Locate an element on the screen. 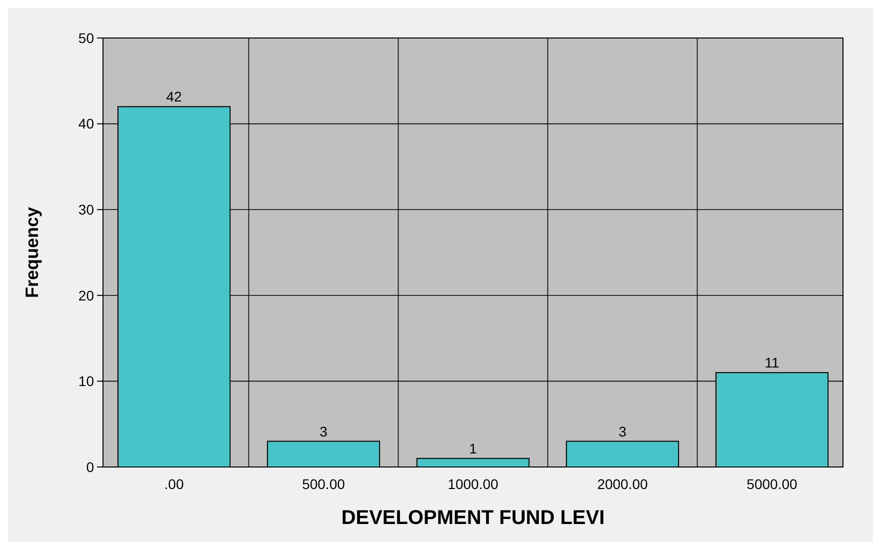  y-tick-label: 50 is located at coordinates (86, 38).